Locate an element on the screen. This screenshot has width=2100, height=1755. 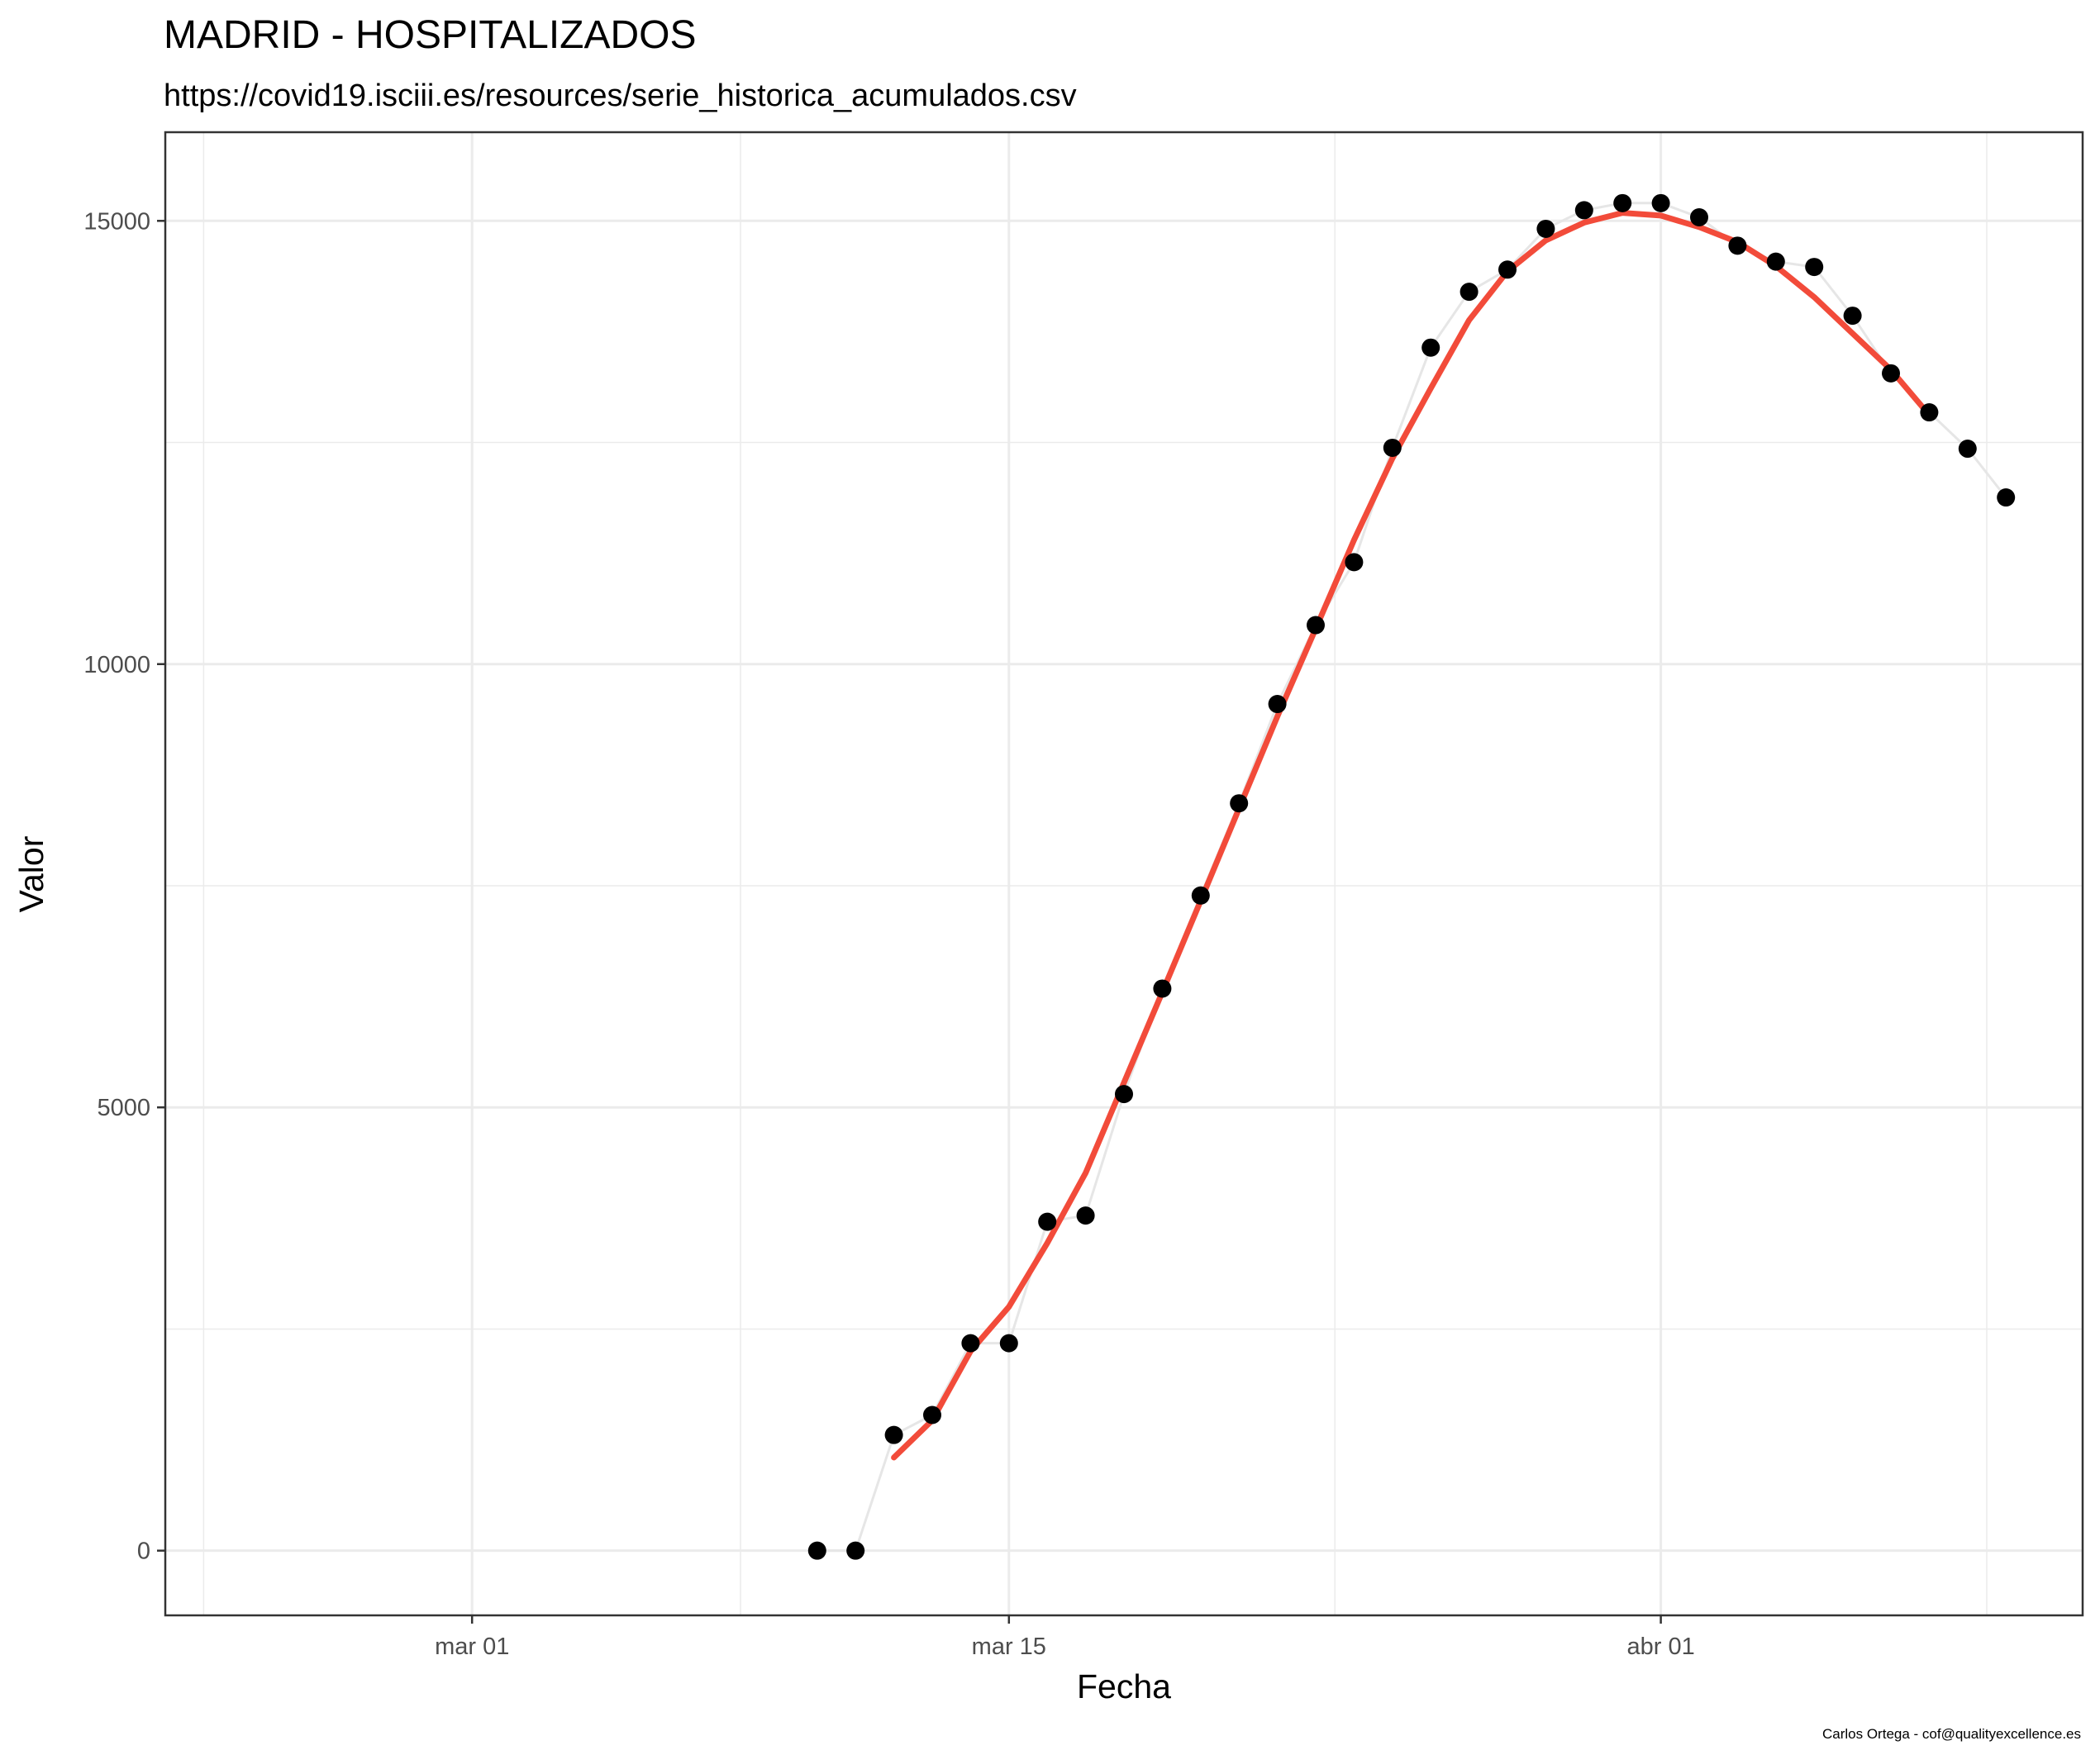
chart-title: MADRID - HOSPITALIZADOS is located at coordinates (430, 35).